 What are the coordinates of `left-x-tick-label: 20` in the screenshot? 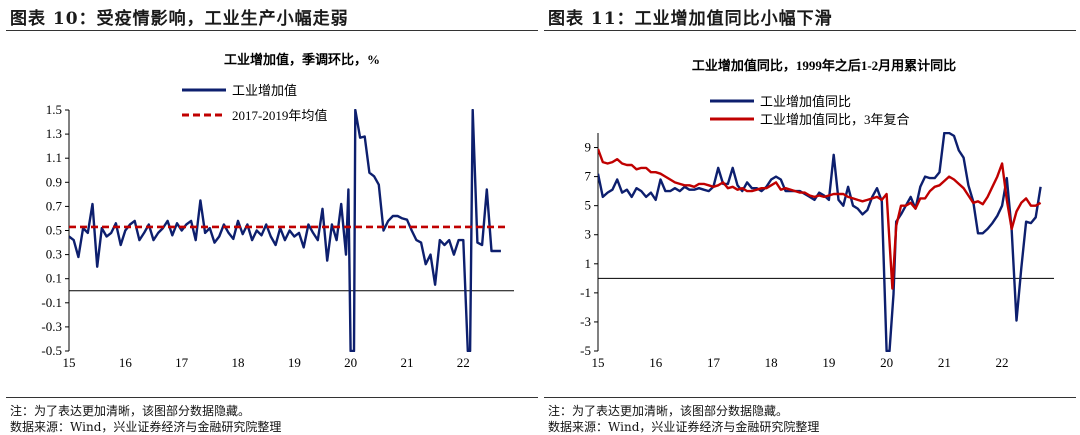 It's located at (350, 362).